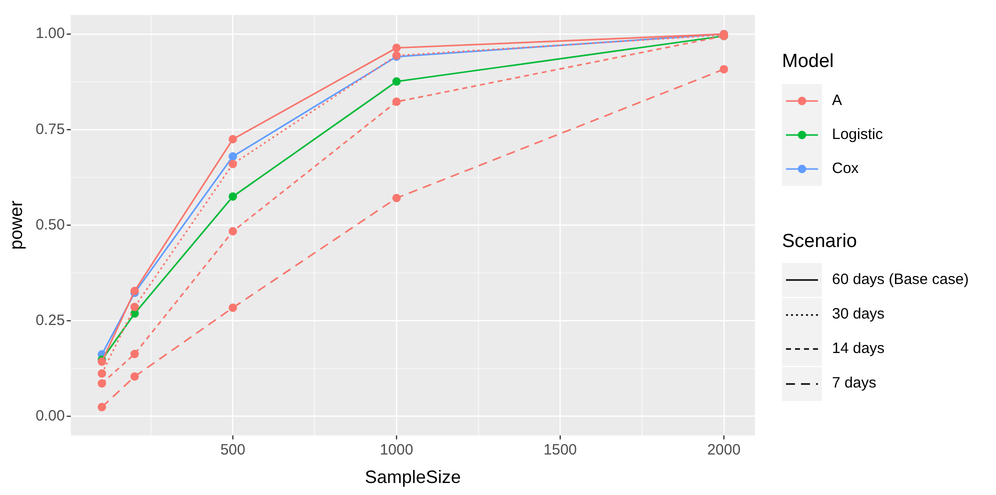 Image resolution: width=996 pixels, height=495 pixels. Describe the element at coordinates (50, 33) in the screenshot. I see `y-tick-label: 1.00` at that location.